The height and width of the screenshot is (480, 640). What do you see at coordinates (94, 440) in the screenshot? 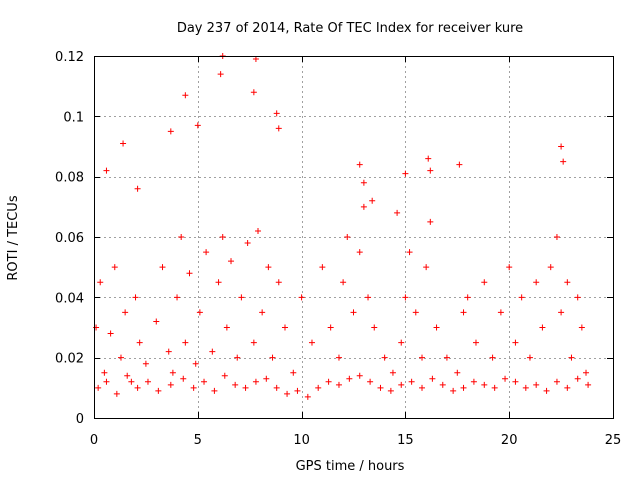
I see `x-tick-label: 0` at bounding box center [94, 440].